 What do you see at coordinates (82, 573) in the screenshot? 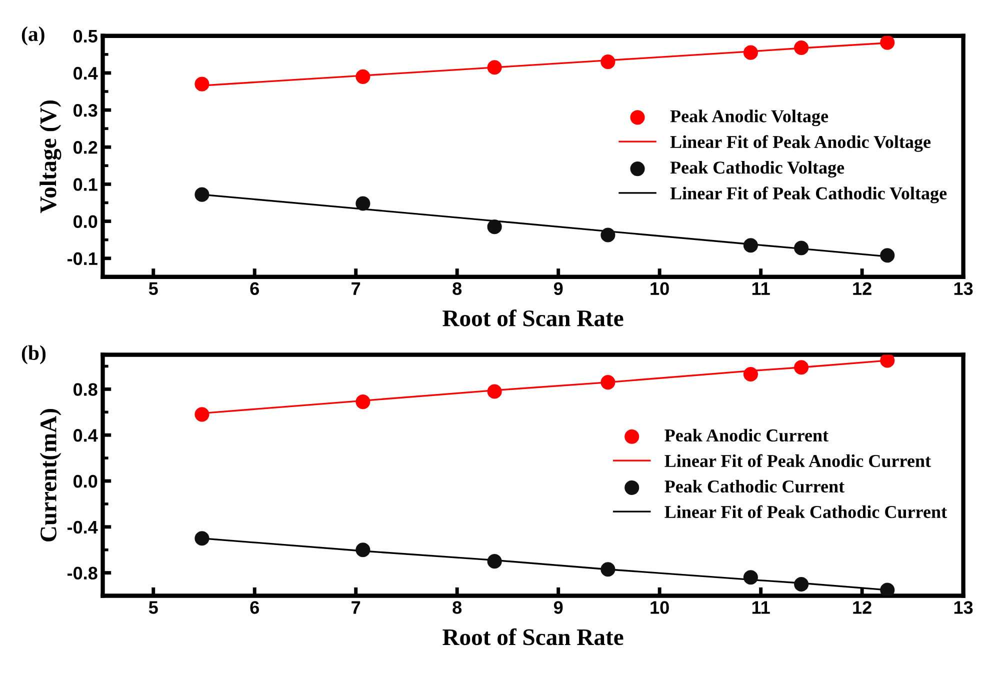
I see `y-tick-label: -0.8` at bounding box center [82, 573].